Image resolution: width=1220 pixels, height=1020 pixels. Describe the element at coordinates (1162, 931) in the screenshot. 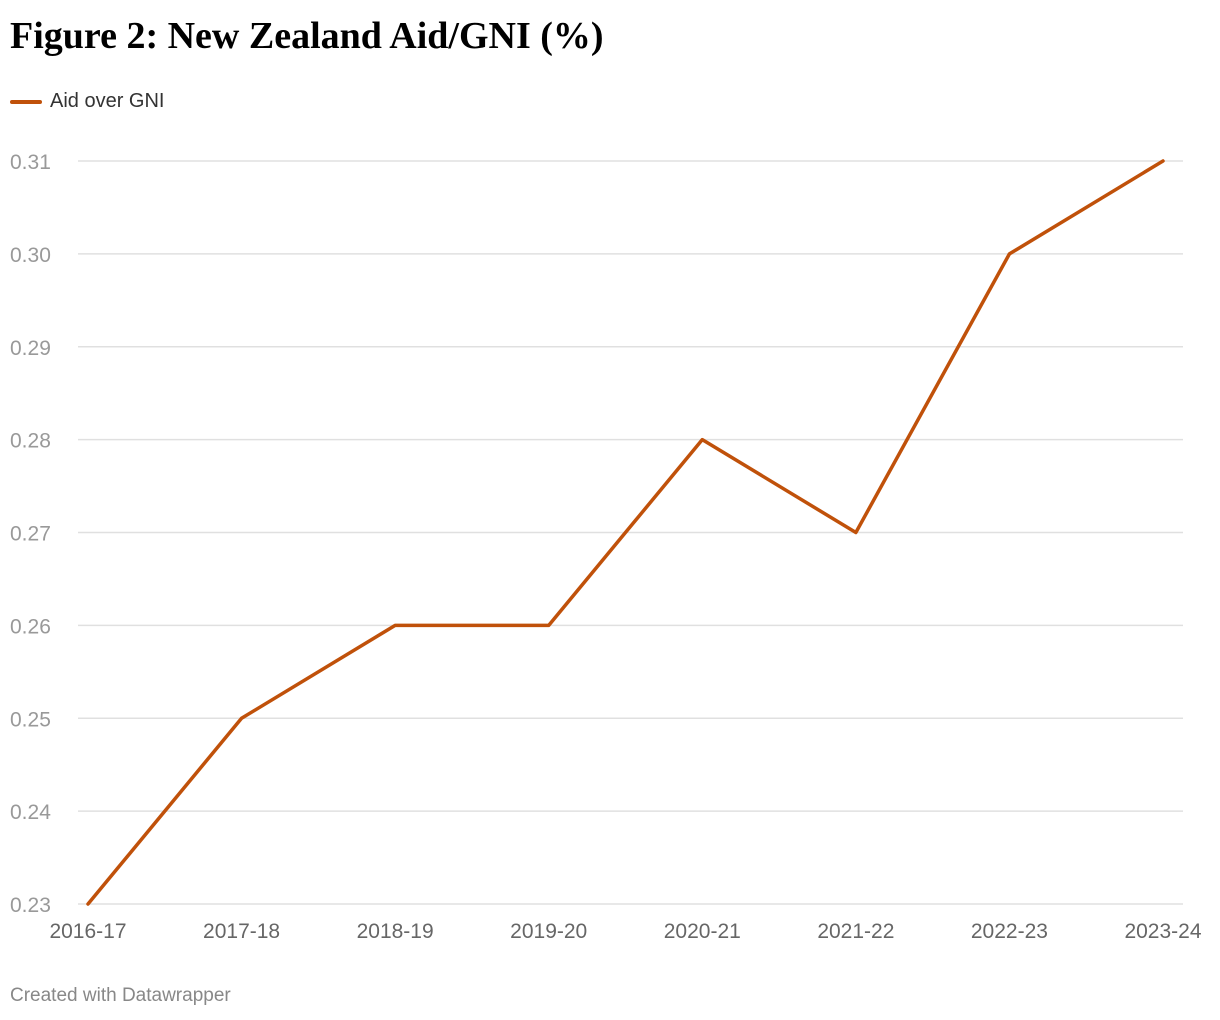

I see `x-tick-label: 2023-24` at that location.